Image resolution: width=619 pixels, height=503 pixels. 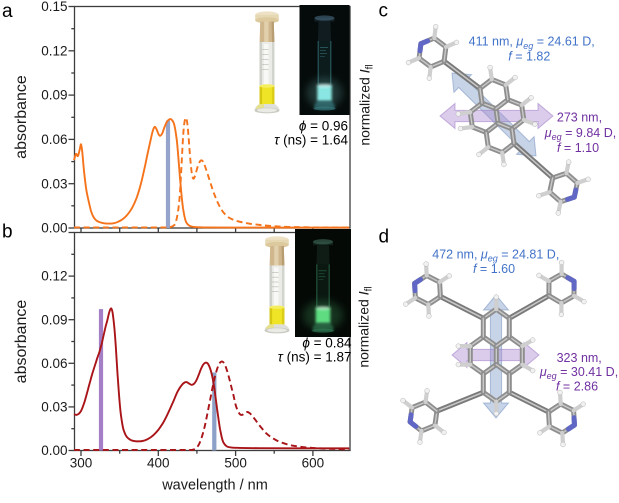 What do you see at coordinates (384, 11) in the screenshot?
I see `svg-text: c` at bounding box center [384, 11].